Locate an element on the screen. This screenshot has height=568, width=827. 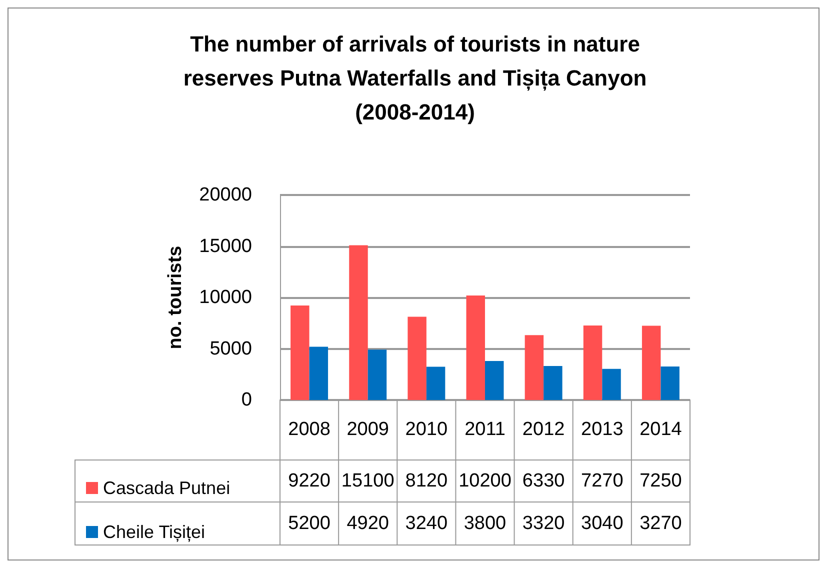
data-label: 15100 is located at coordinates (367, 481).